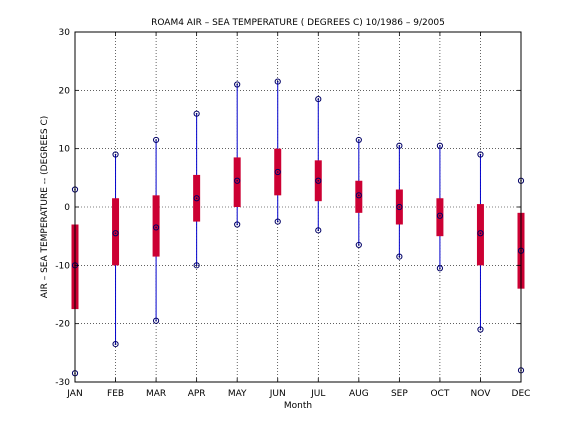  I want to click on median-marker-dot-jul, so click(318, 180).